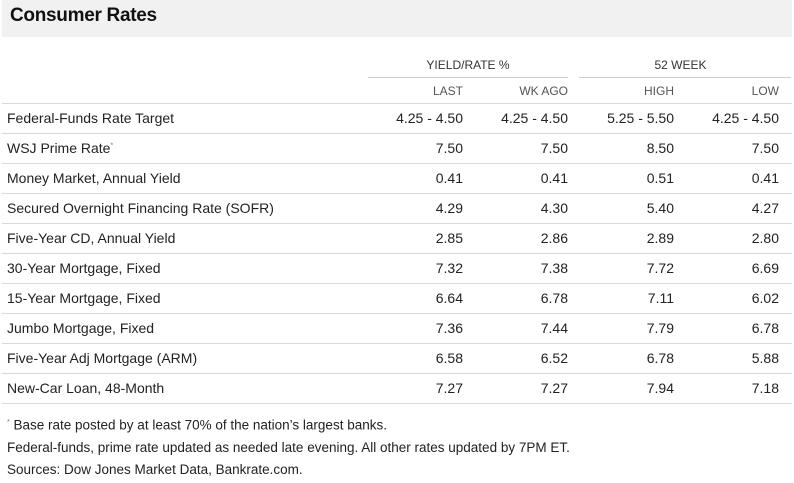  I want to click on row-label: 30-Year Mortgage, Fixed, so click(84, 268).